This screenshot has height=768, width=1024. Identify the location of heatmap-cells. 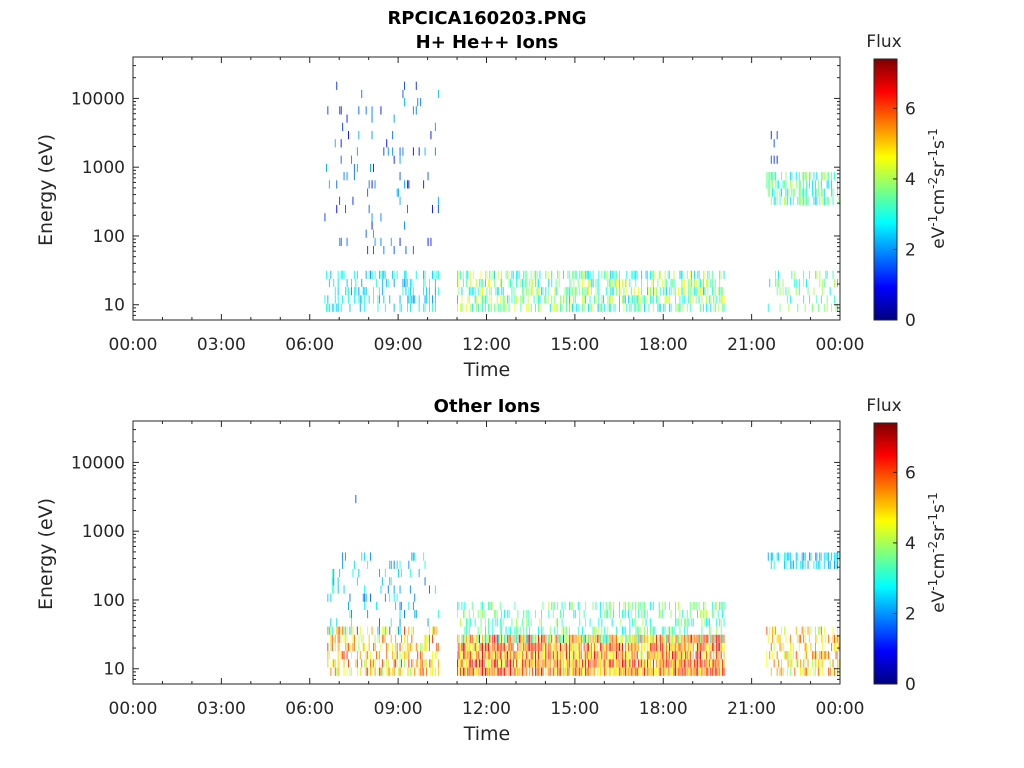
(583, 585).